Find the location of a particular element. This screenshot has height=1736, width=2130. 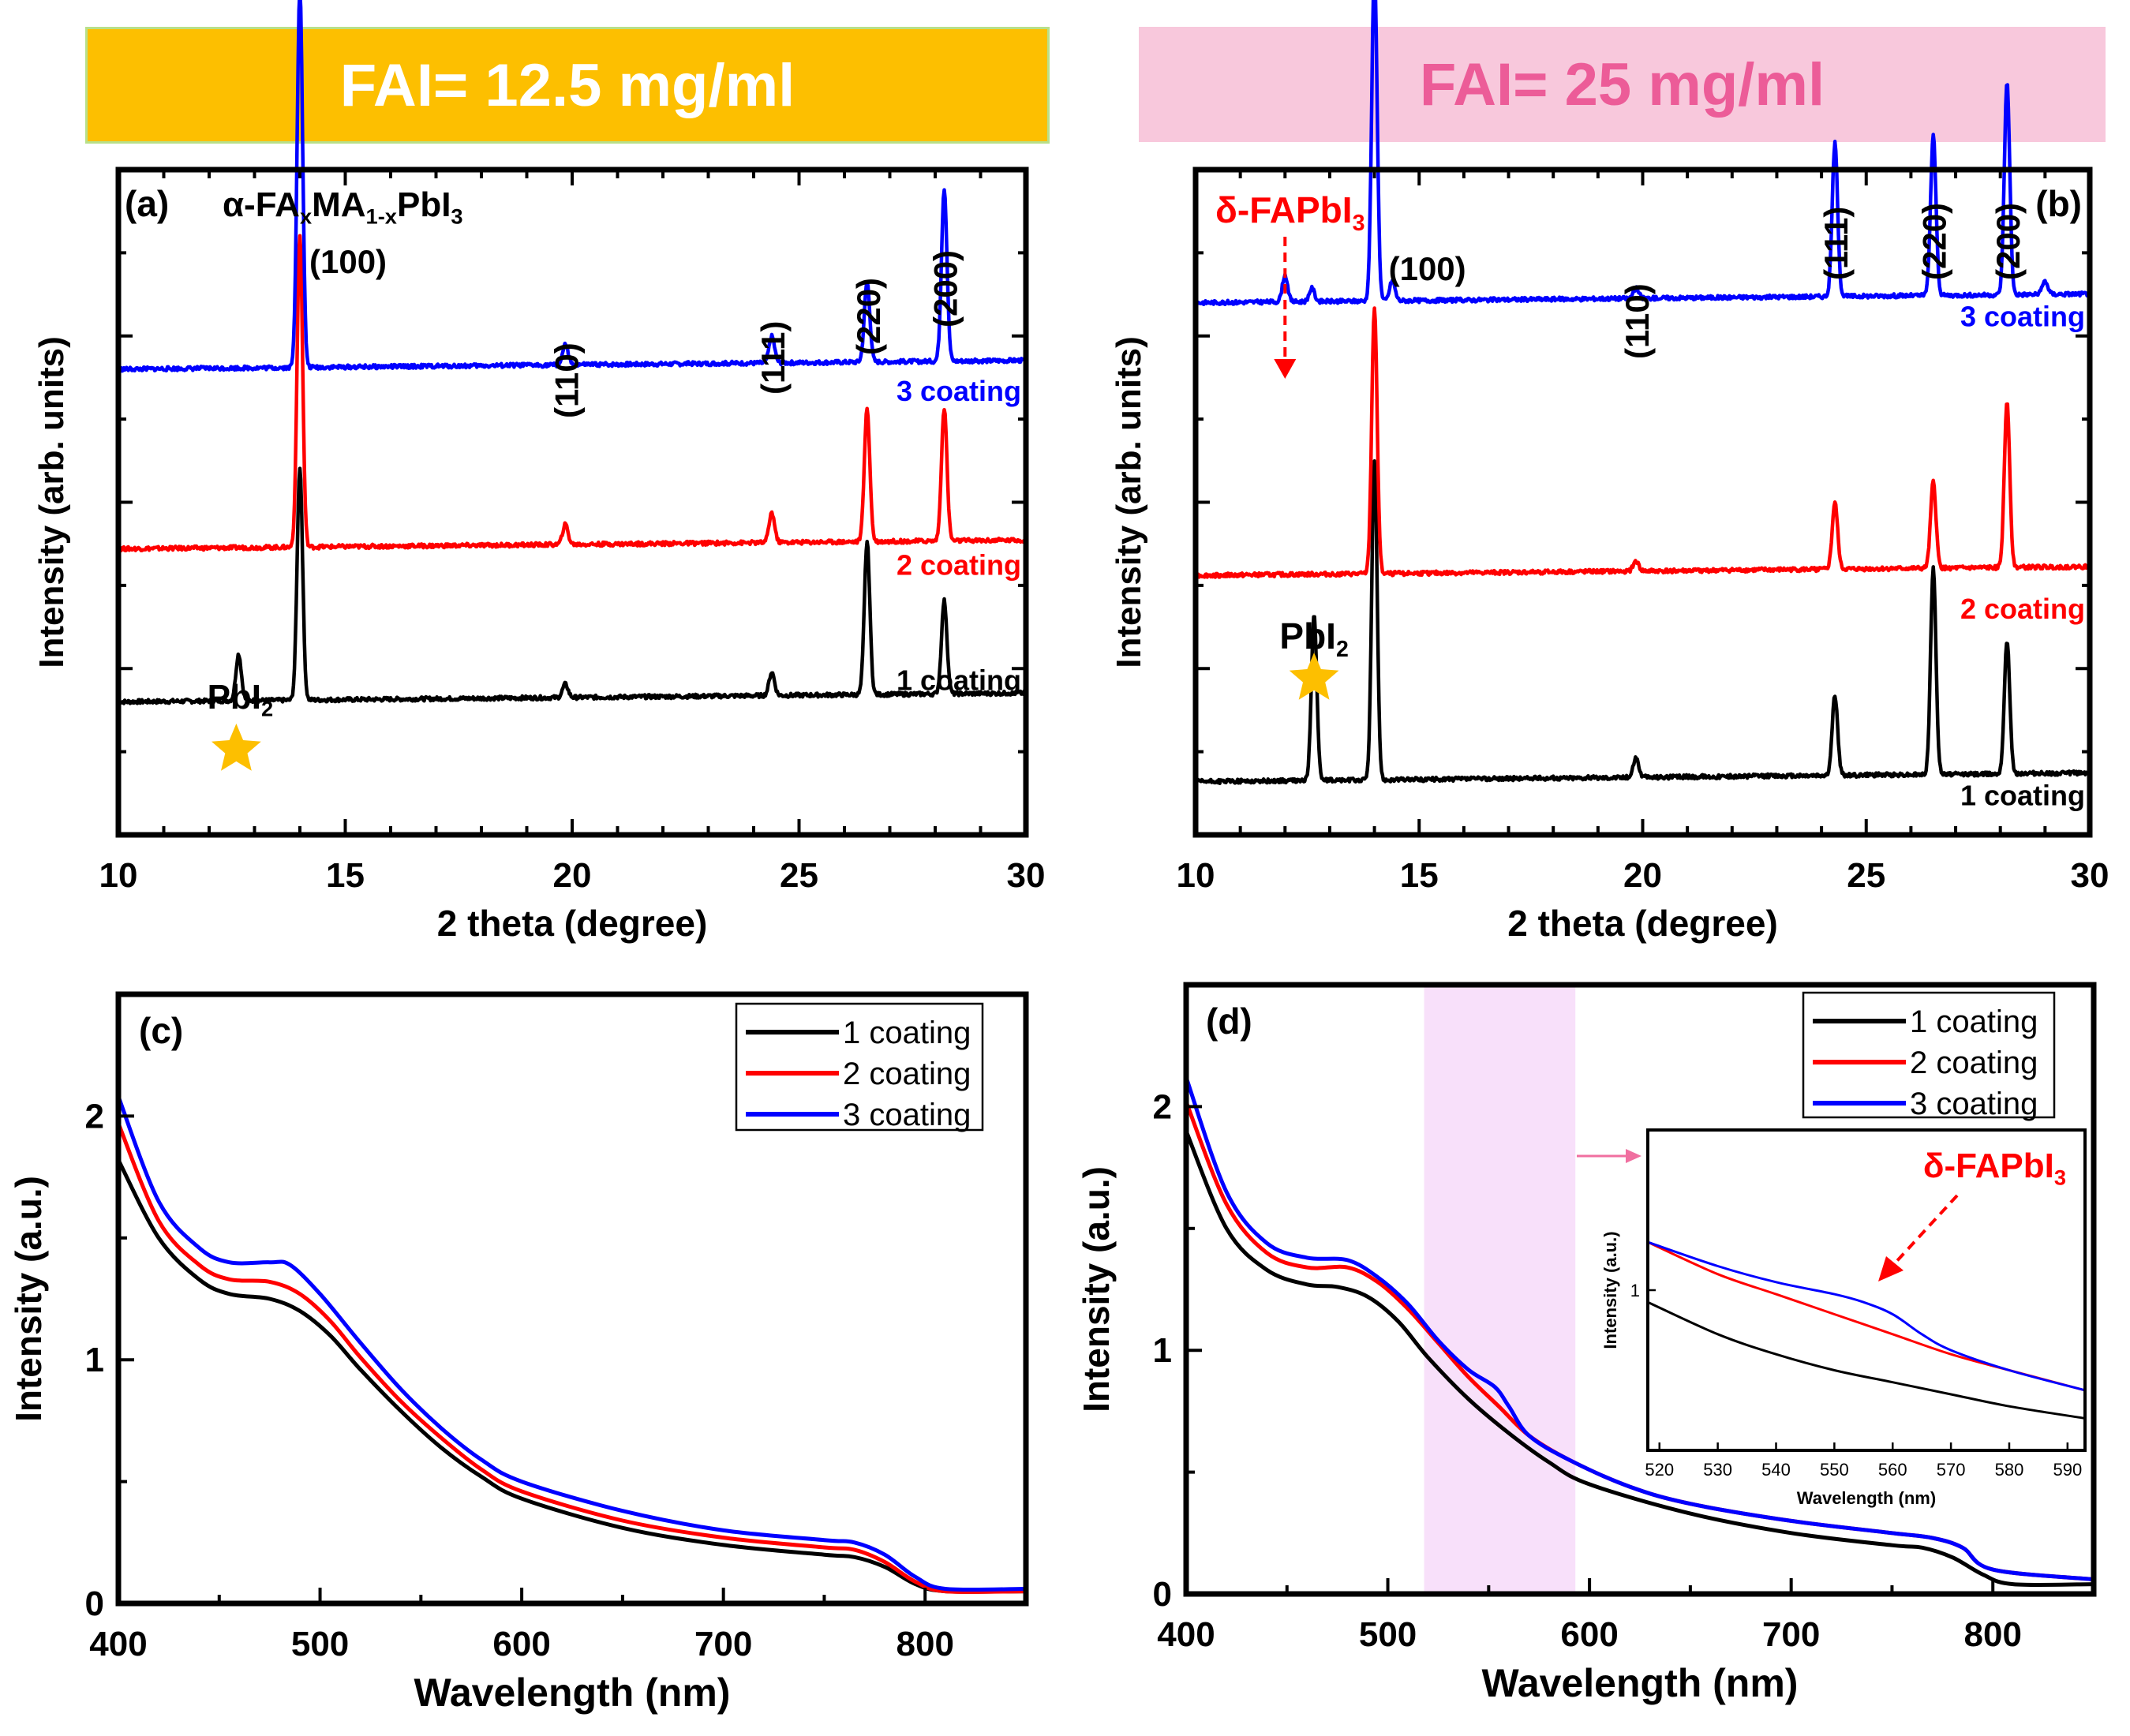

x-axis-label: 2 theta (degree) is located at coordinates (572, 923).